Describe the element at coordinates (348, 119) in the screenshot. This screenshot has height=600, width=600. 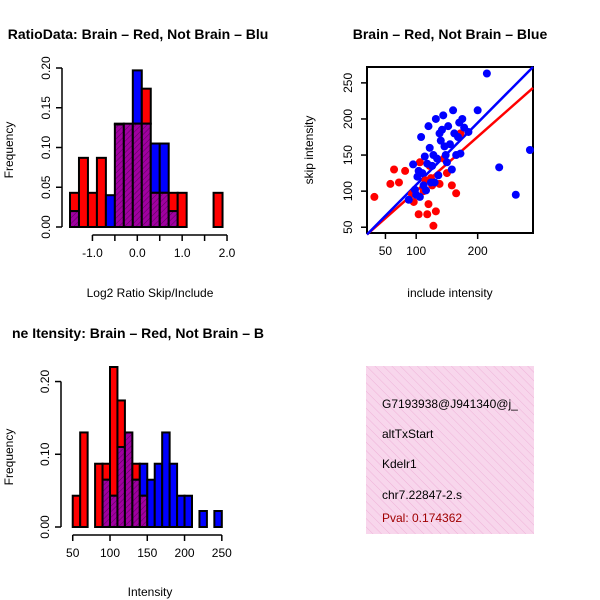
I see `scatter-y-tick-label: 200` at that location.